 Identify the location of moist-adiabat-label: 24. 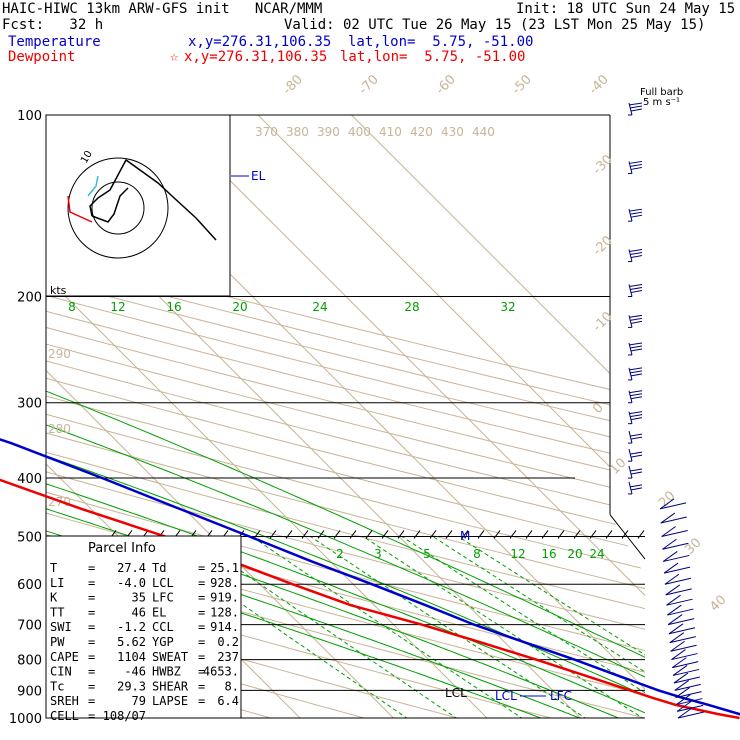
(319, 307).